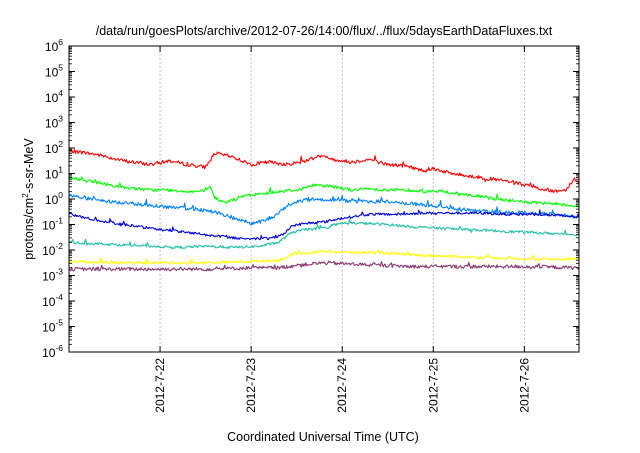 The height and width of the screenshot is (453, 640). Describe the element at coordinates (60, 119) in the screenshot. I see `y-tick-exponent: 3` at that location.